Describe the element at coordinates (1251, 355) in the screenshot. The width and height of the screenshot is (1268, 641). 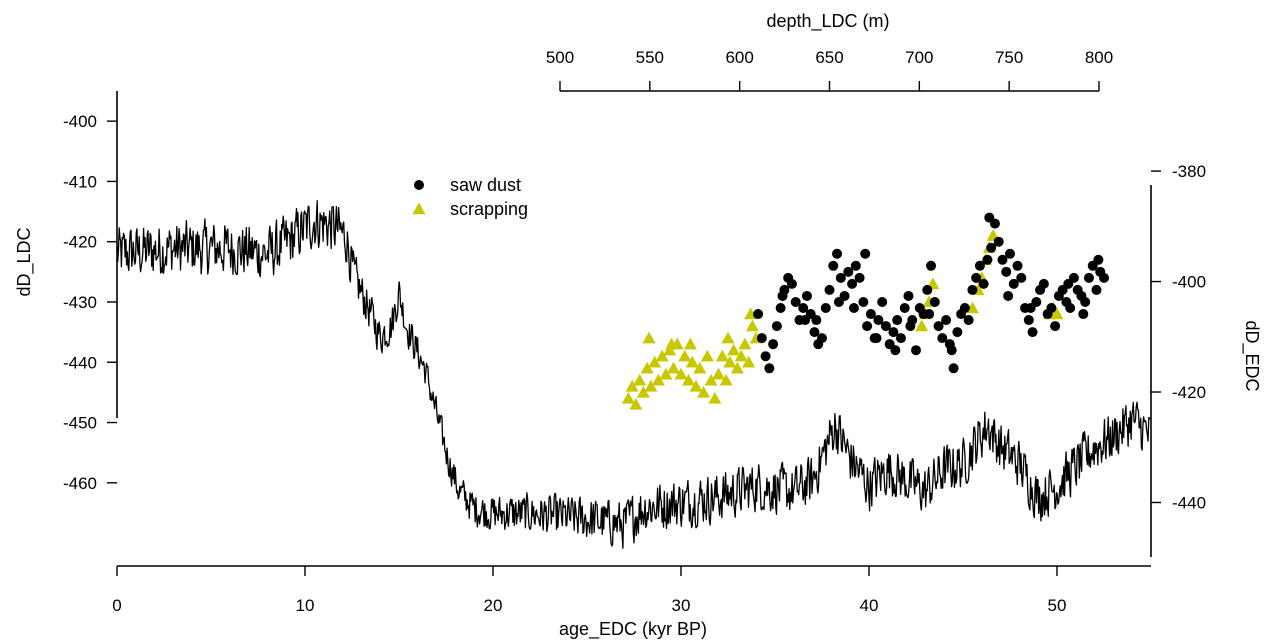
I see `y-right-axis-title: dD_EDC` at that location.